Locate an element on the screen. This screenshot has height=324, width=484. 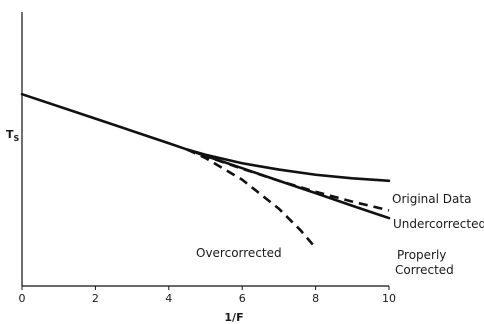
series-line-overcorrected is located at coordinates (251, 198).